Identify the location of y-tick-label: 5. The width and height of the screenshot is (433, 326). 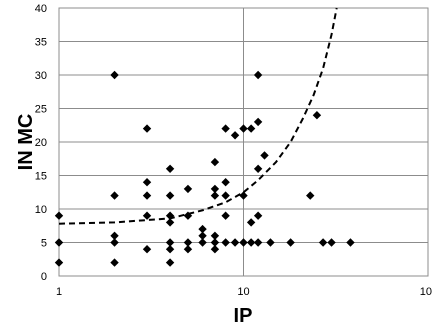
(44, 244).